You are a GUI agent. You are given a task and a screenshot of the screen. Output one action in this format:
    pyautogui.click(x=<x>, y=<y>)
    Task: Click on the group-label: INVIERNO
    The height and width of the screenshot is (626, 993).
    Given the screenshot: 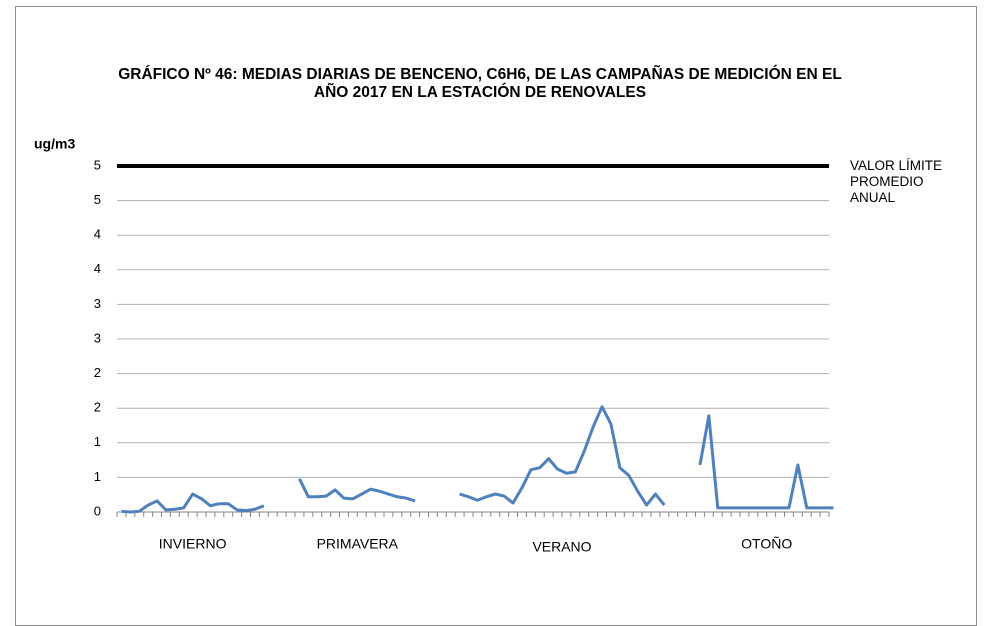 What is the action you would take?
    pyautogui.click(x=193, y=544)
    